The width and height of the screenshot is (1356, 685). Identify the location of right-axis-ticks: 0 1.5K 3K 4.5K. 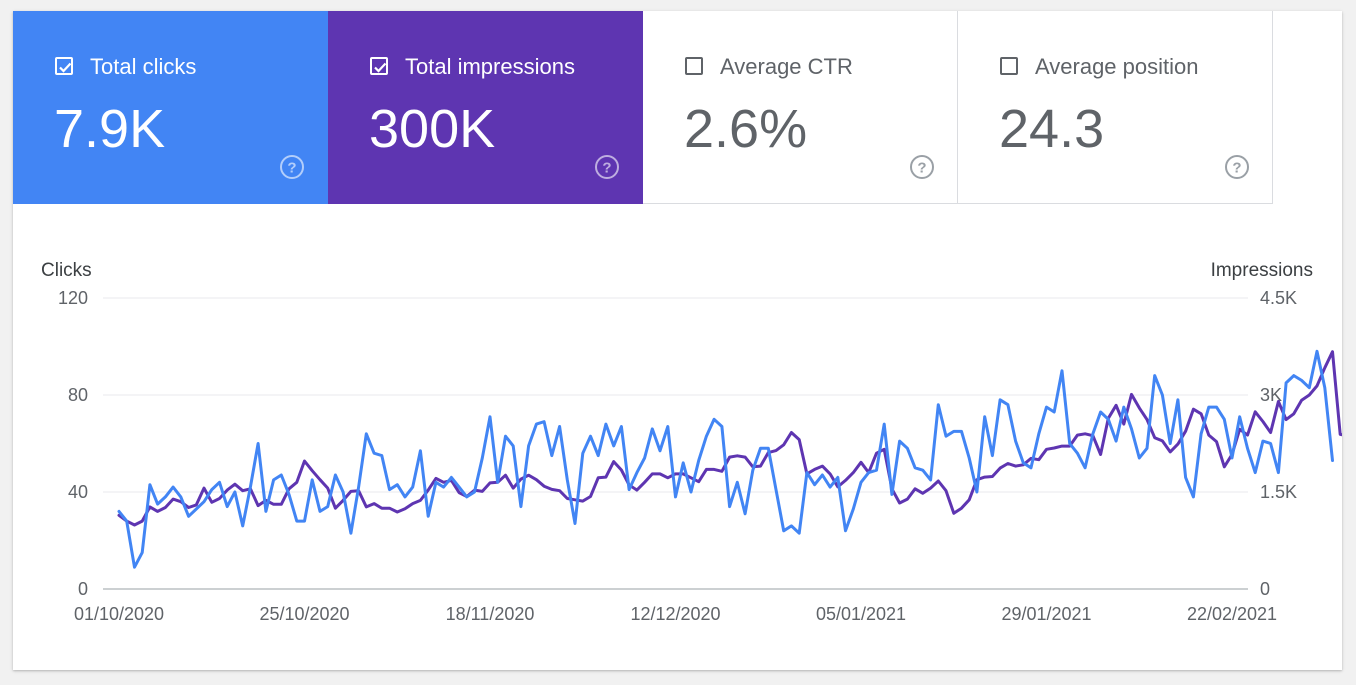
(1278, 443).